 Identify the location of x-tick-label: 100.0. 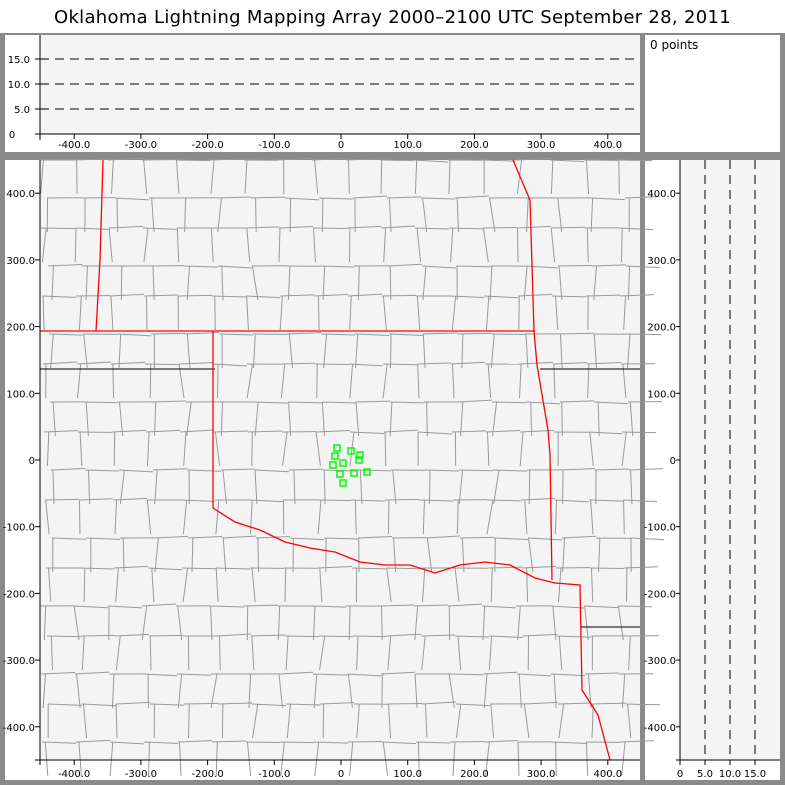
(407, 145).